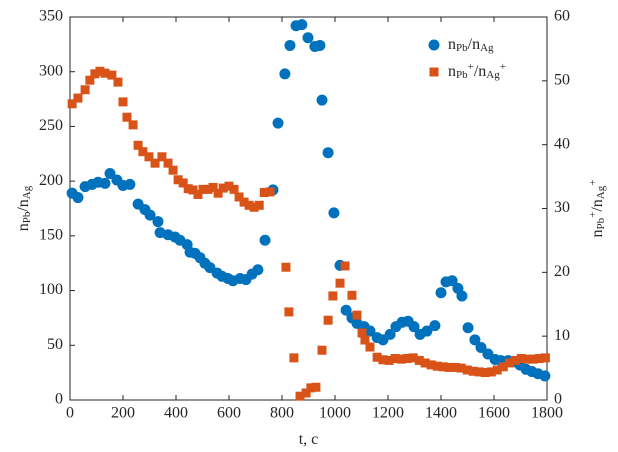  I want to click on y-axis-label-part: n, so click(23, 227).